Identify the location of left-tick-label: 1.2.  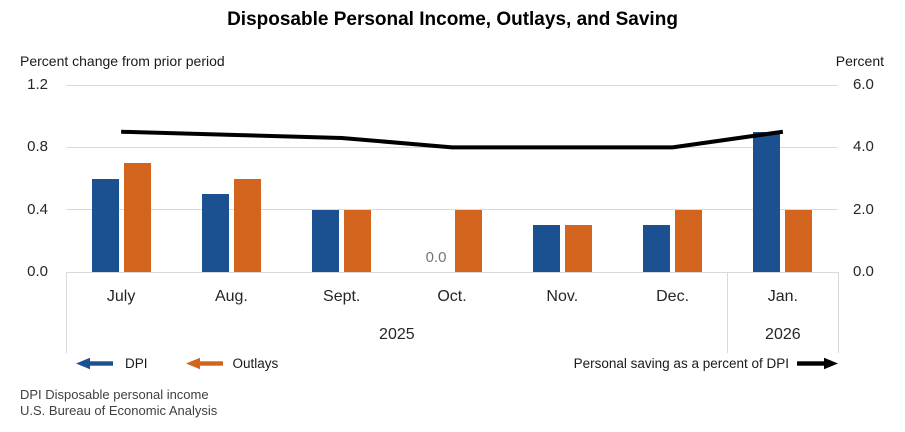
(37, 84).